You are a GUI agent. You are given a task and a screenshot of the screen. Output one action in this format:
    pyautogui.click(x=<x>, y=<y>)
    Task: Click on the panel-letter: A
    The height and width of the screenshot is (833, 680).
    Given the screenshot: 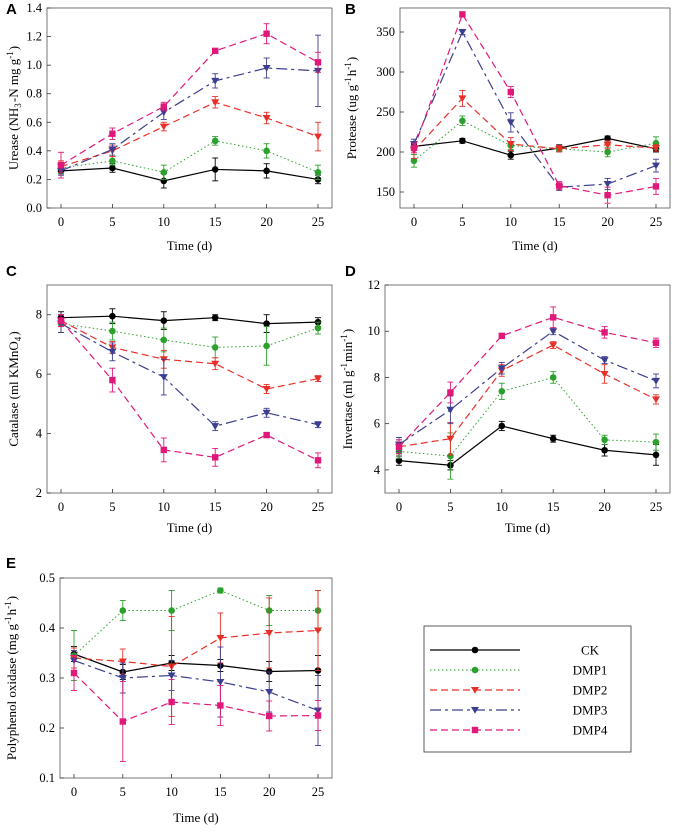 What is the action you would take?
    pyautogui.click(x=11, y=9)
    